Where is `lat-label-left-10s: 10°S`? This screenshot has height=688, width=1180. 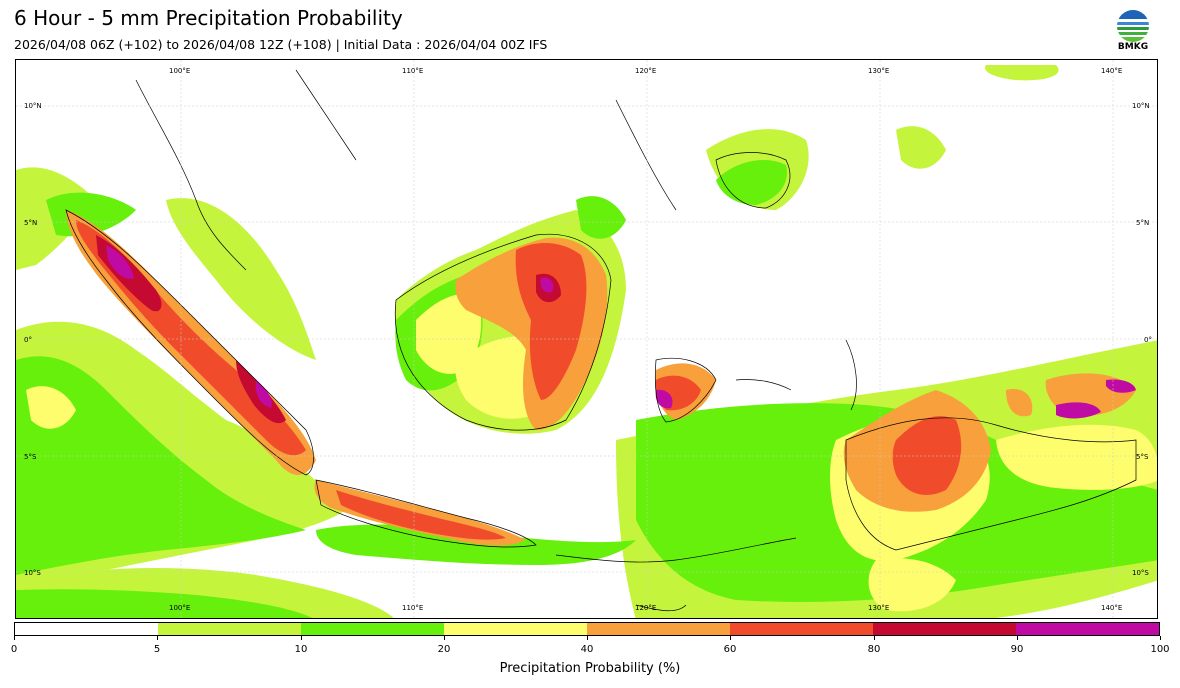
lat-label-left-10s: 10°S is located at coordinates (32, 573).